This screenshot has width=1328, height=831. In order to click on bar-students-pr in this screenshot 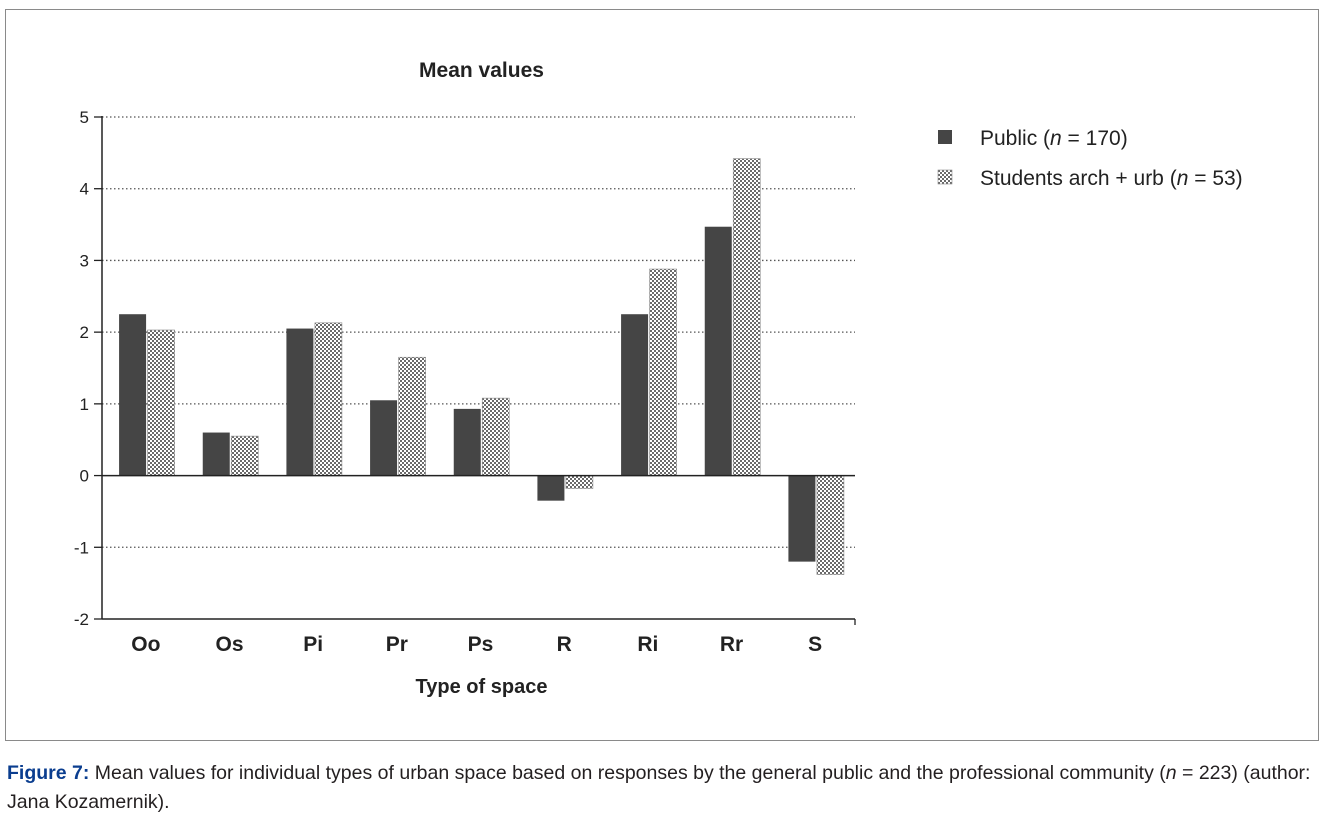, I will do `click(412, 416)`.